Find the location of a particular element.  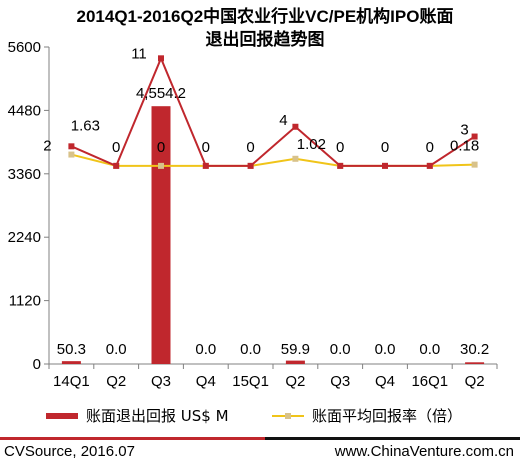

y-tick-label: 2240 is located at coordinates (24, 237).